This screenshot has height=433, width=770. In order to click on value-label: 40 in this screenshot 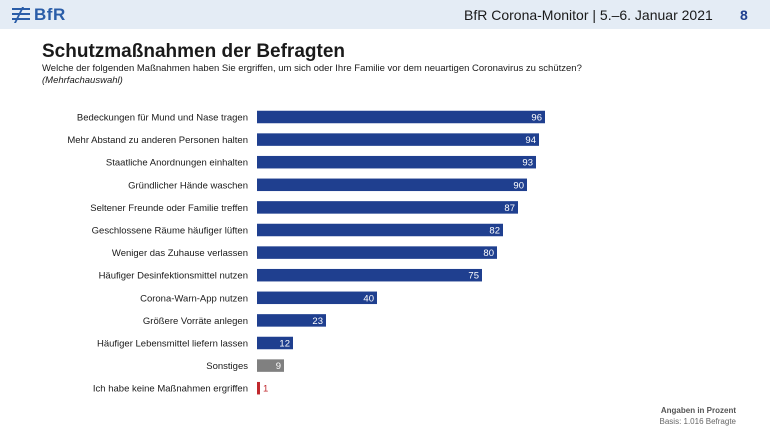, I will do `click(368, 298)`.